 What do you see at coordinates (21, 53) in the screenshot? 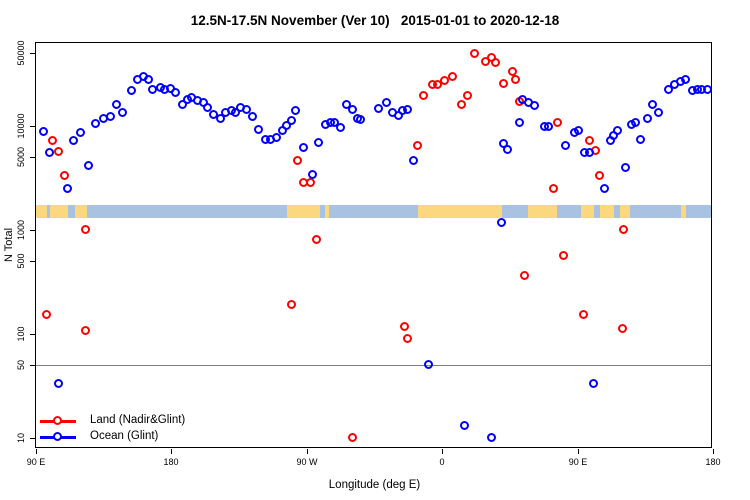
I see `y-axis-tick-label: 50000` at bounding box center [21, 53].